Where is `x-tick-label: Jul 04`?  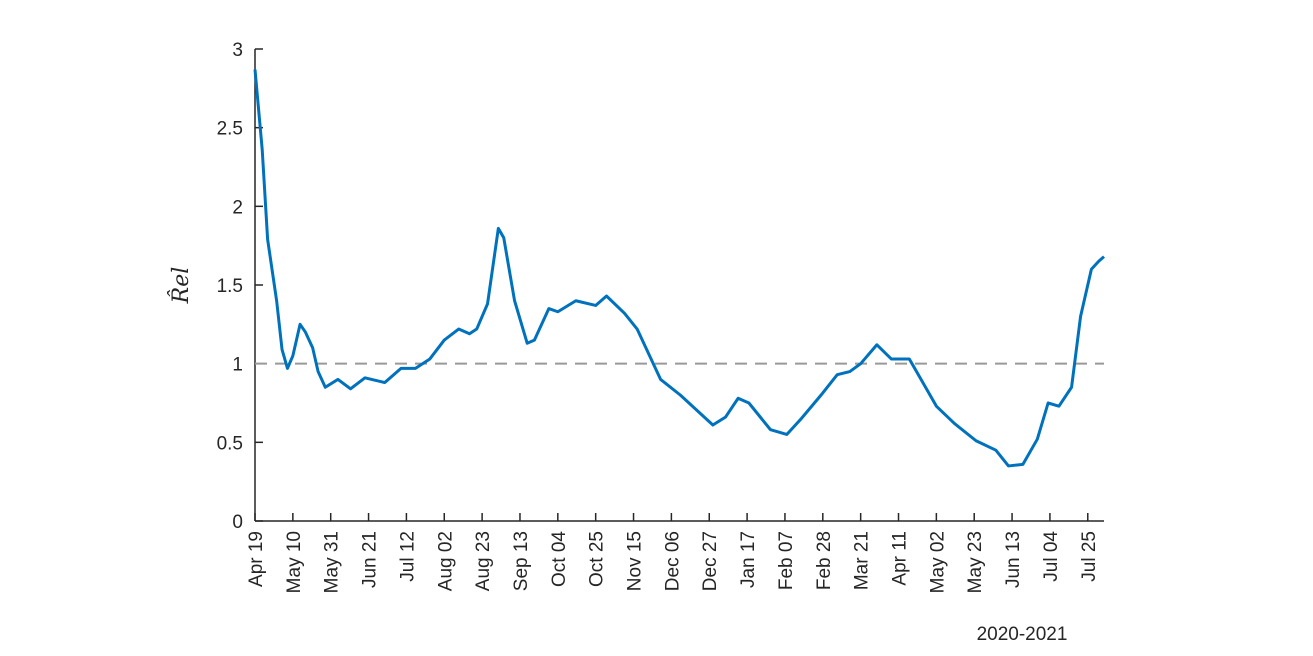 x-tick-label: Jul 04 is located at coordinates (1051, 556).